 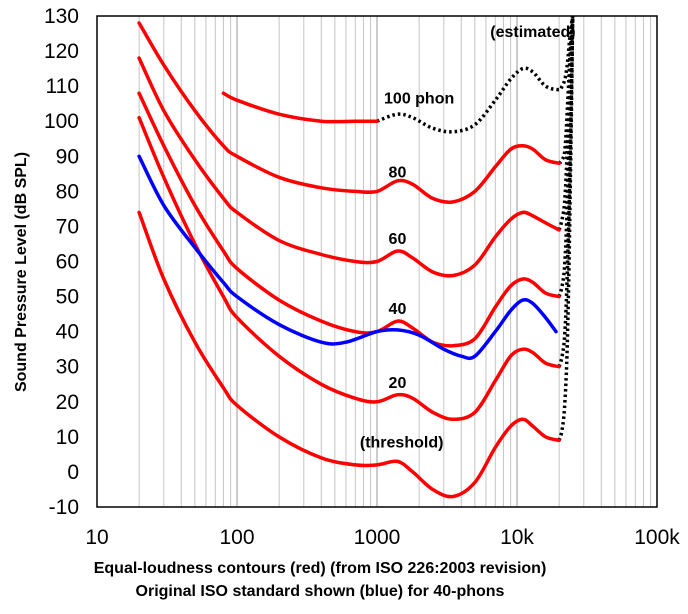 I want to click on y-tick-label: 60, so click(x=67, y=262).